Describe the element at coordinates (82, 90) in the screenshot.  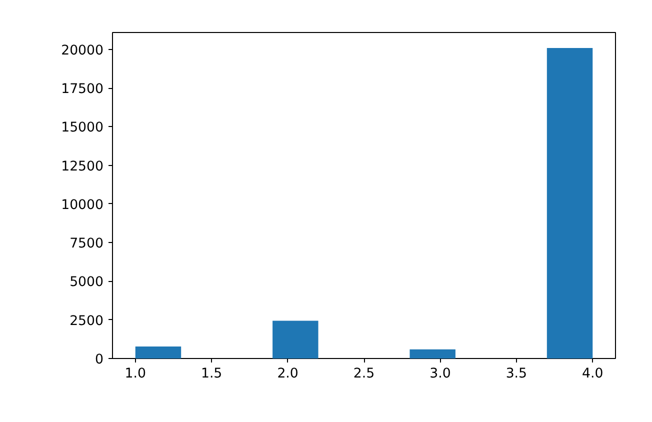
I see `y-tick-label: 17500` at that location.